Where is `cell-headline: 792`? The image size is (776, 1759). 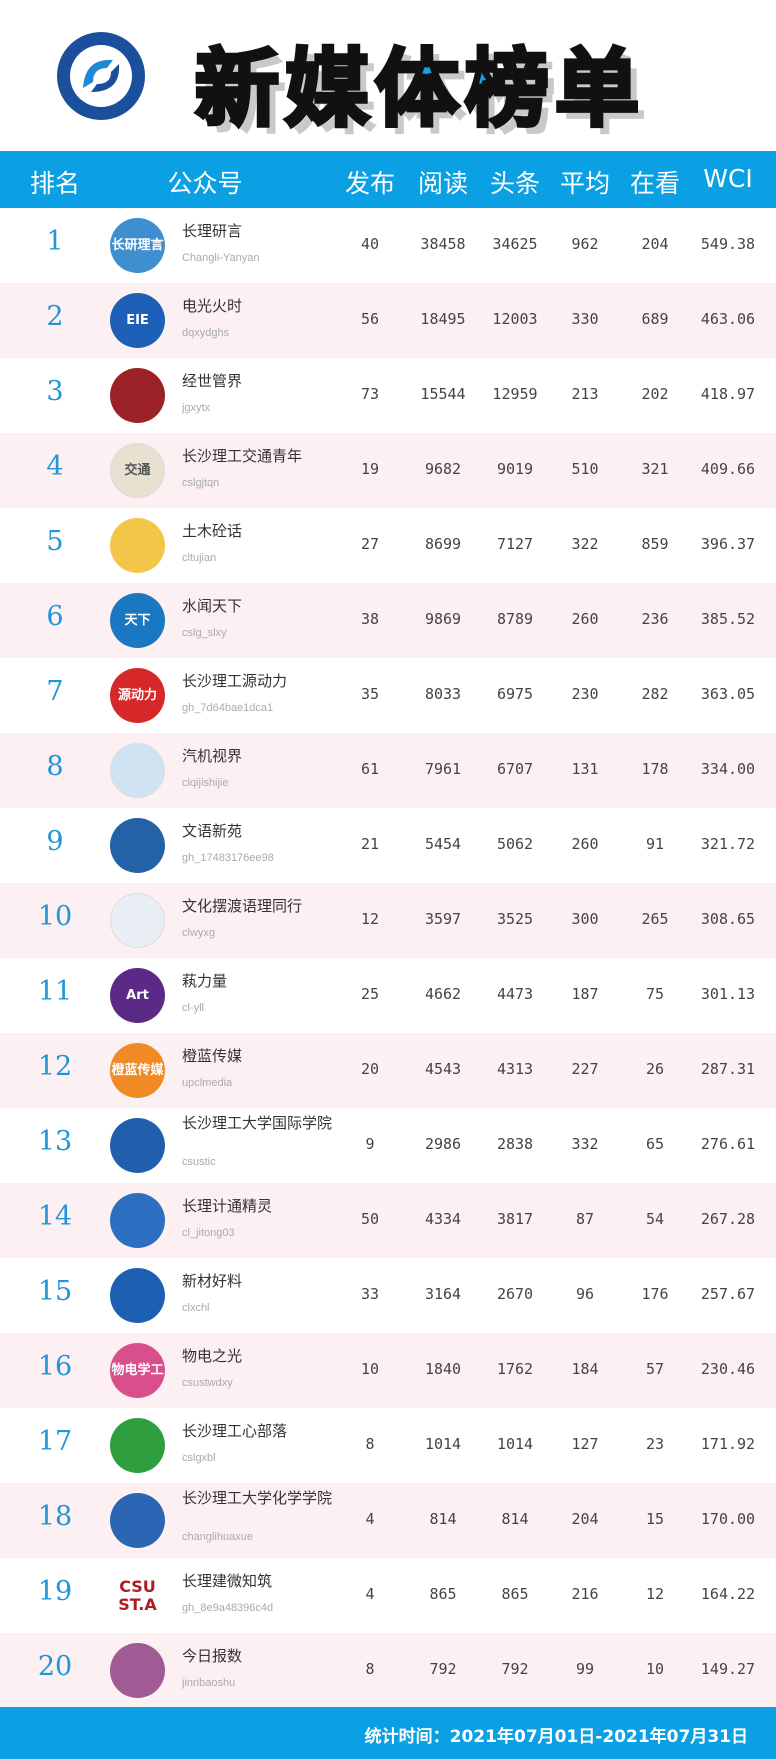 cell-headline: 792 is located at coordinates (515, 1669).